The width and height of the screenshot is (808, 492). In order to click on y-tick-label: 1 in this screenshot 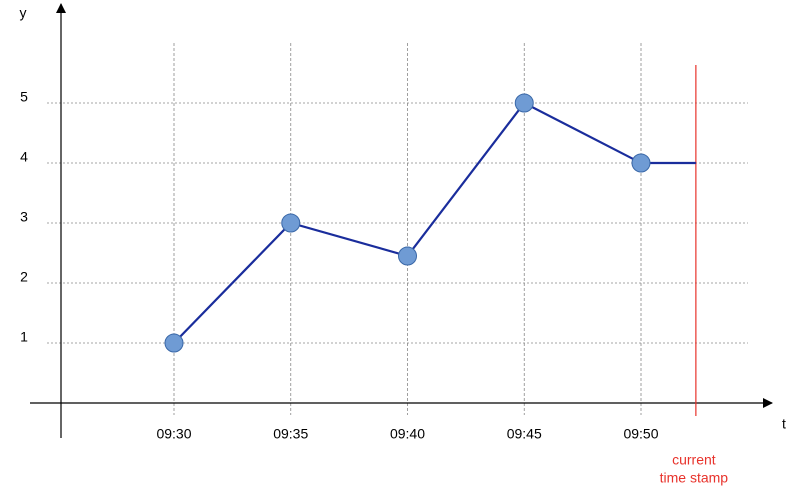, I will do `click(24, 337)`.